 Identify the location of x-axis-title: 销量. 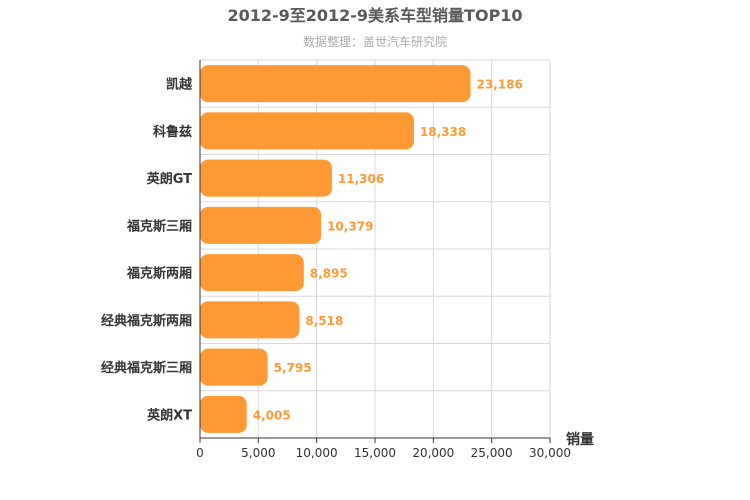
(580, 439).